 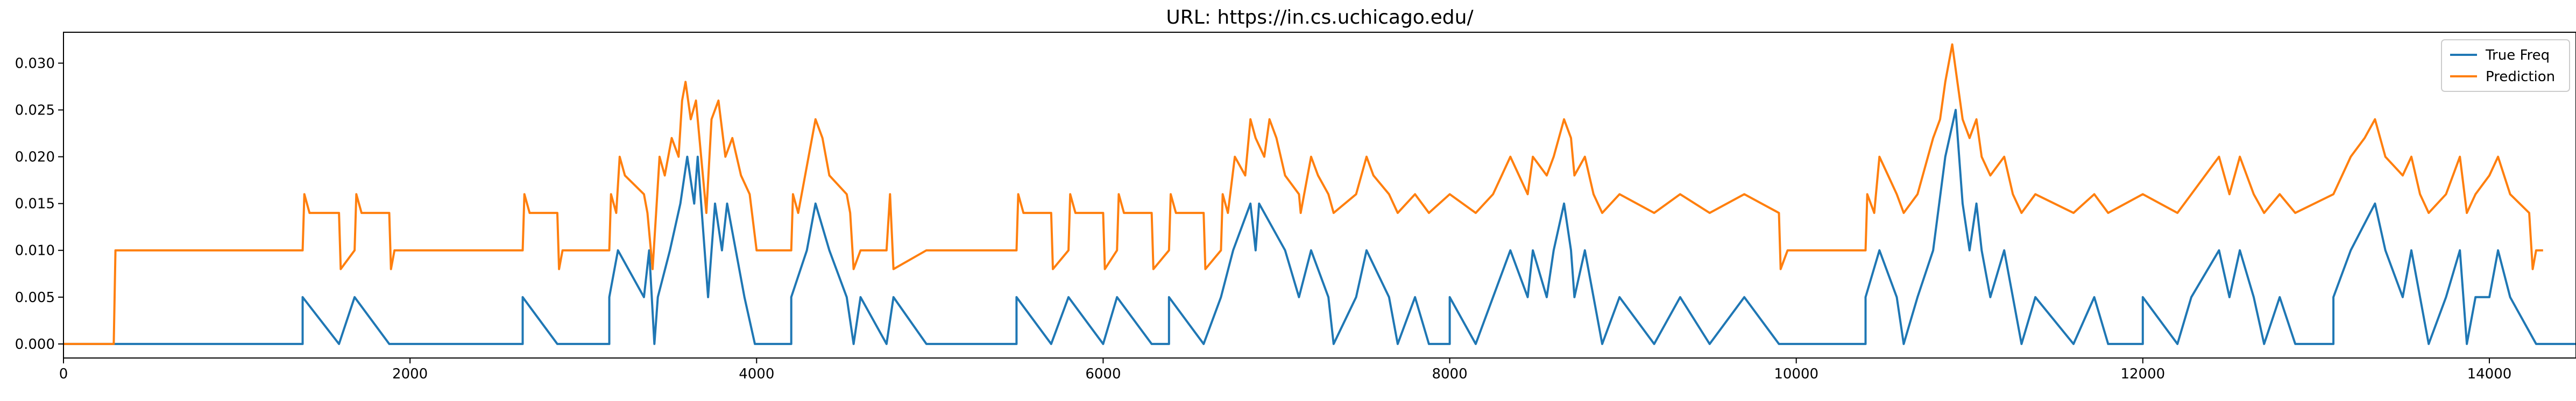 I want to click on y-tick-label: 0.015, so click(x=35, y=204).